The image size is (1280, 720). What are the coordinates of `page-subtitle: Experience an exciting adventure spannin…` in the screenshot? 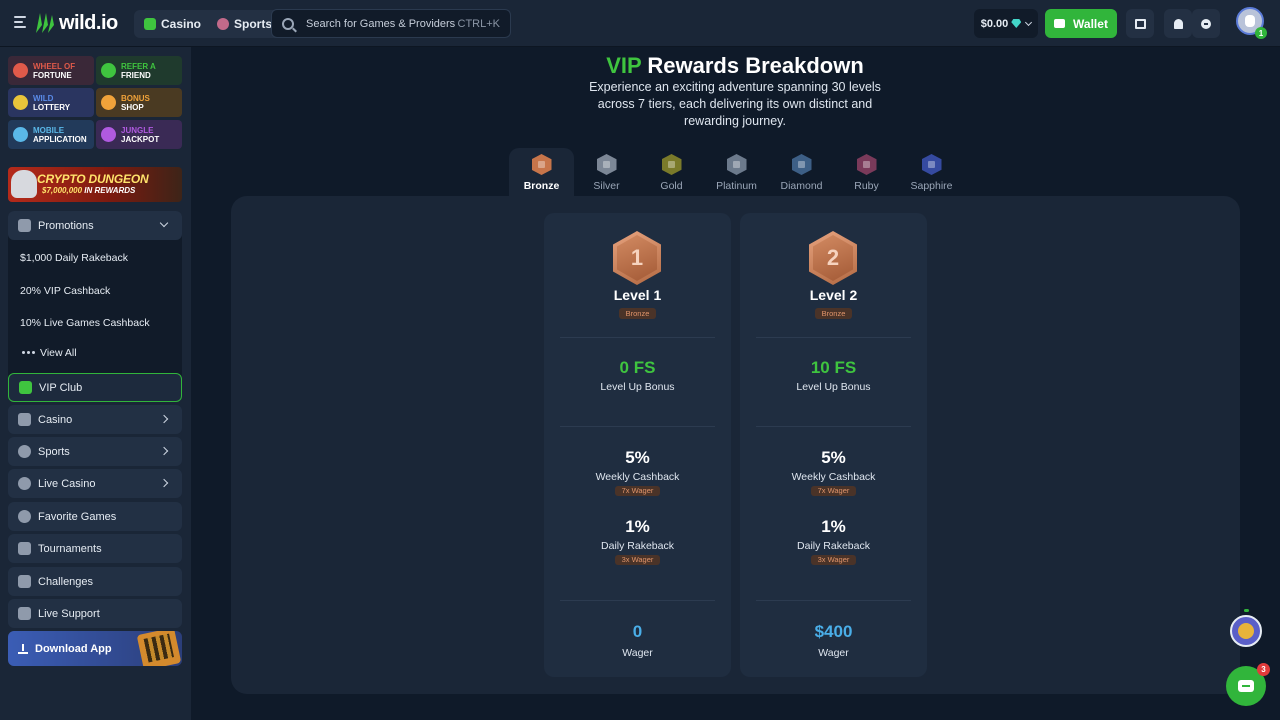 It's located at (735, 104).